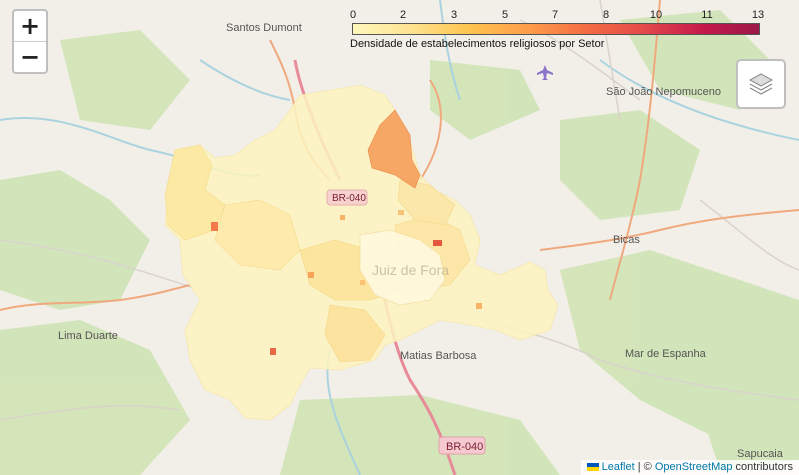 The width and height of the screenshot is (799, 475). I want to click on legend-tick: 7, so click(555, 15).